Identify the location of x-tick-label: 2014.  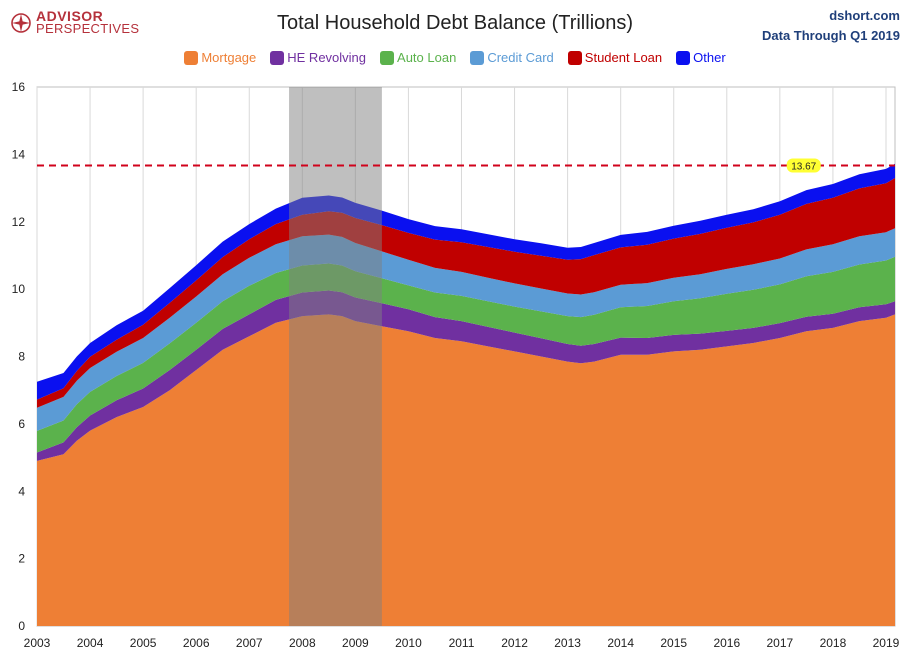
(620, 643).